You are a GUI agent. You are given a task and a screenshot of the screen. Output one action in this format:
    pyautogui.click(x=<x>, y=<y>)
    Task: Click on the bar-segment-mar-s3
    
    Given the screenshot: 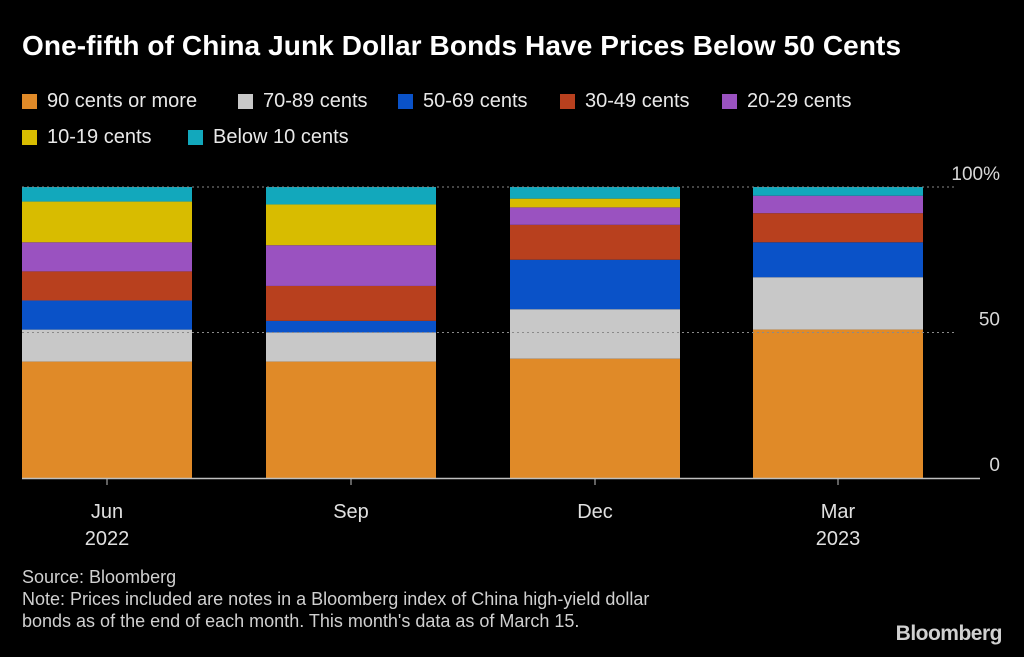 What is the action you would take?
    pyautogui.click(x=838, y=228)
    